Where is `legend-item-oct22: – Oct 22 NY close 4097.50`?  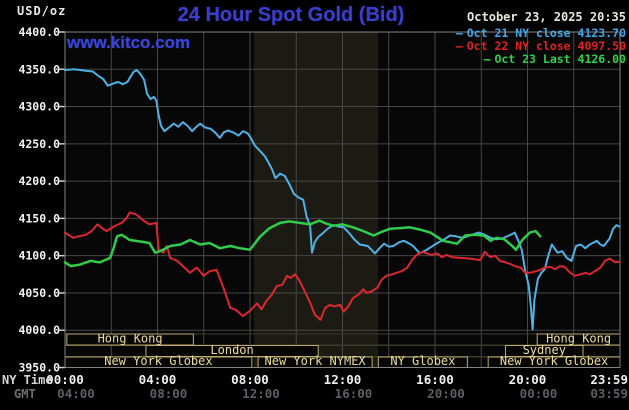 legend-item-oct22: – Oct 22 NY close 4097.50 is located at coordinates (541, 46).